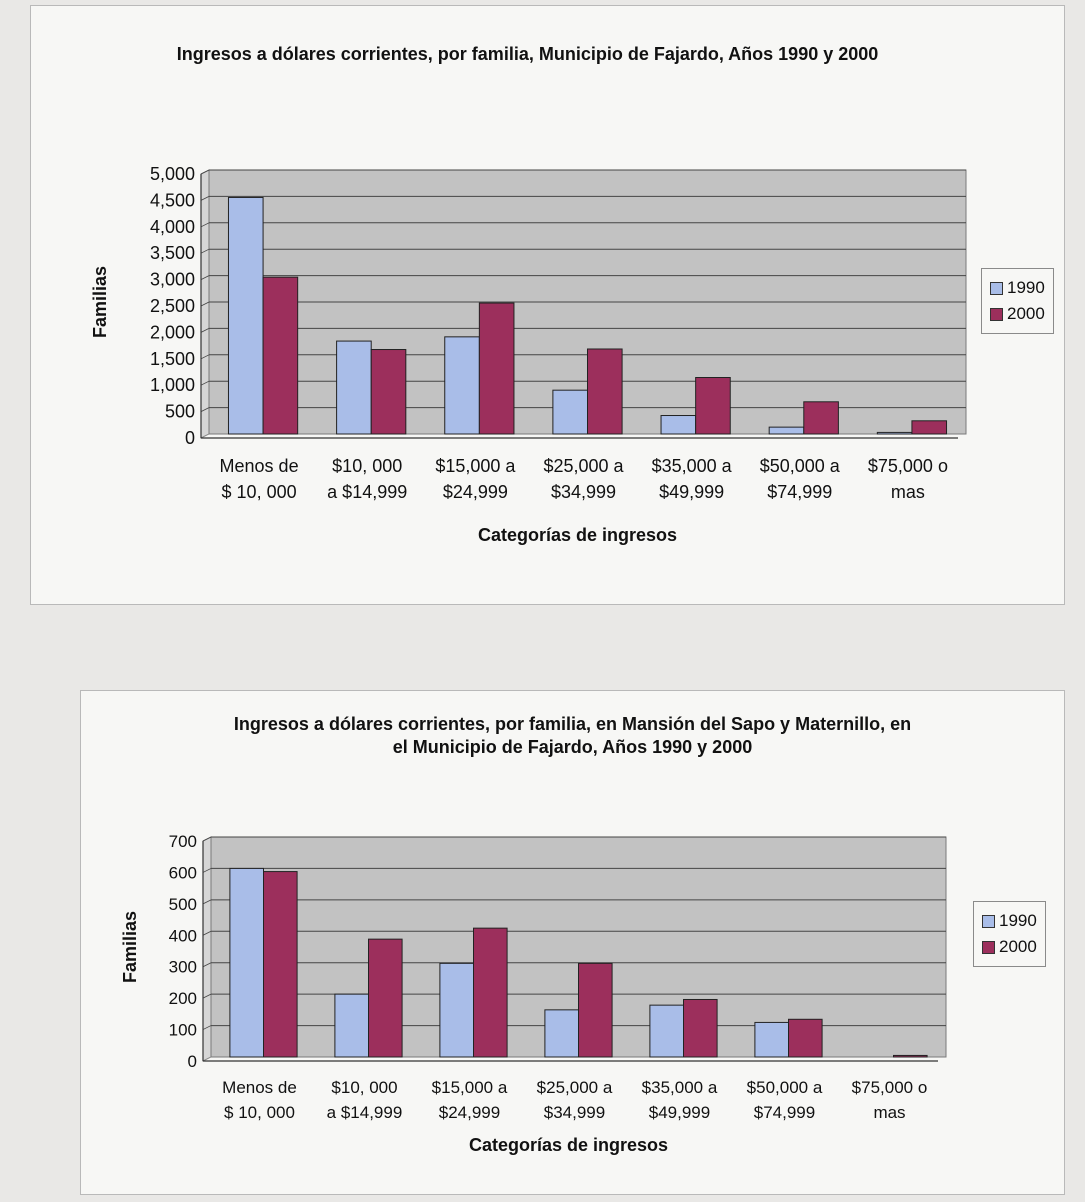 This screenshot has height=1202, width=1085. I want to click on legend-item-1990: 1990, so click(1017, 288).